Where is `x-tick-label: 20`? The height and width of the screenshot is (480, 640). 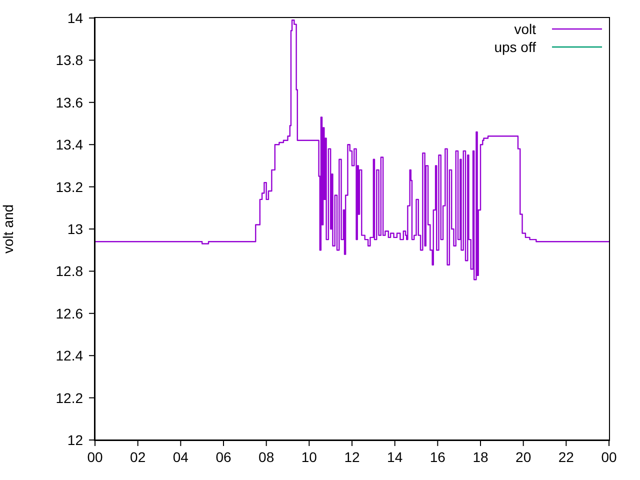
x-tick-label: 20 is located at coordinates (524, 456).